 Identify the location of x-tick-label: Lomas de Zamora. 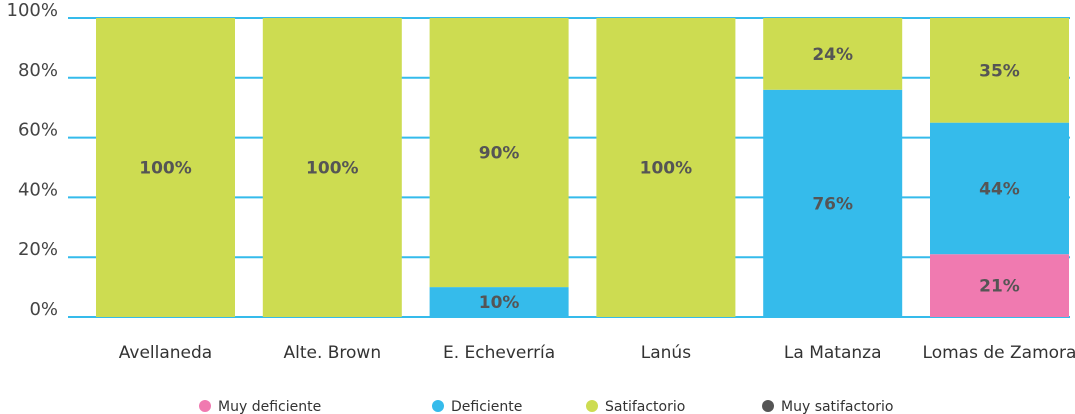
(999, 353).